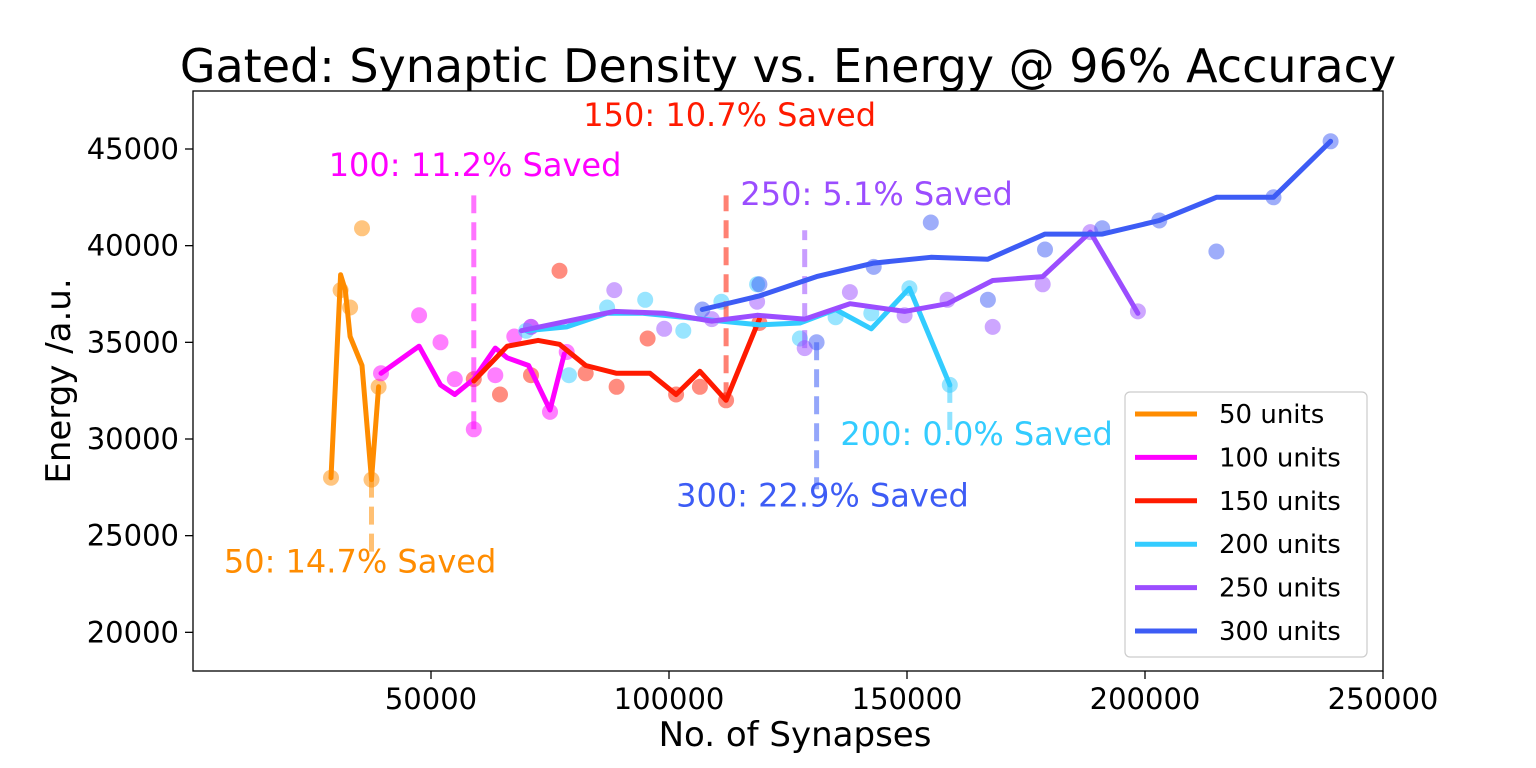 The width and height of the screenshot is (1536, 768). What do you see at coordinates (1383, 699) in the screenshot?
I see `x-tick-label-4: 250000` at bounding box center [1383, 699].